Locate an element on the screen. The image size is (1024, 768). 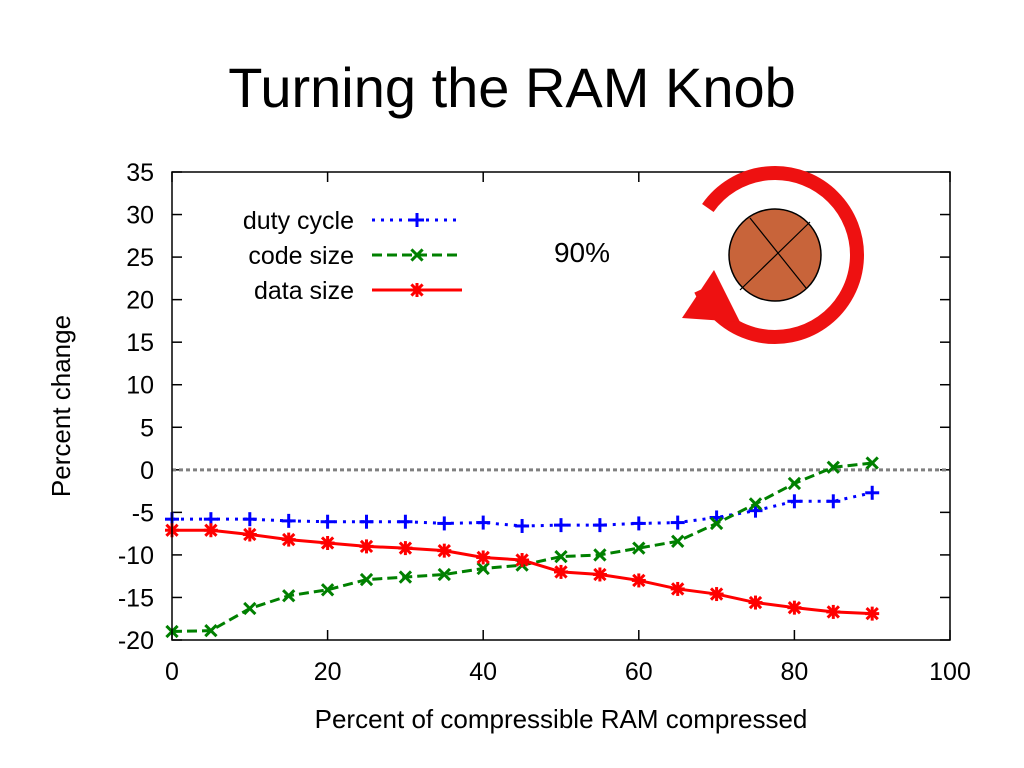
y-tick-label: -10 is located at coordinates (136, 556).